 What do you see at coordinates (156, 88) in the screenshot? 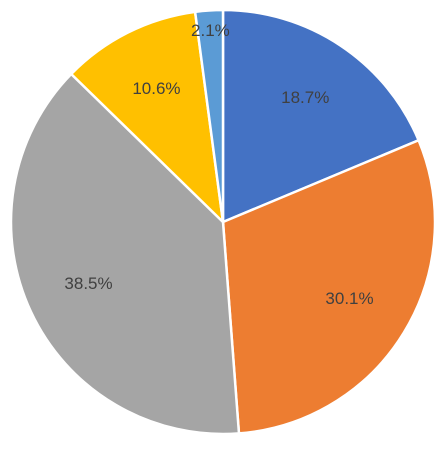
I see `data-label: 10.6%` at bounding box center [156, 88].